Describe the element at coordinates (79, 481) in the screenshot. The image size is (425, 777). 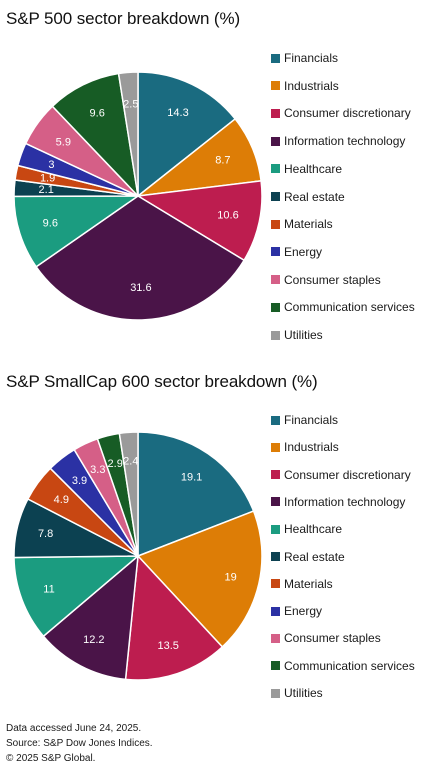
I see `slice-value-label: 3.9` at that location.